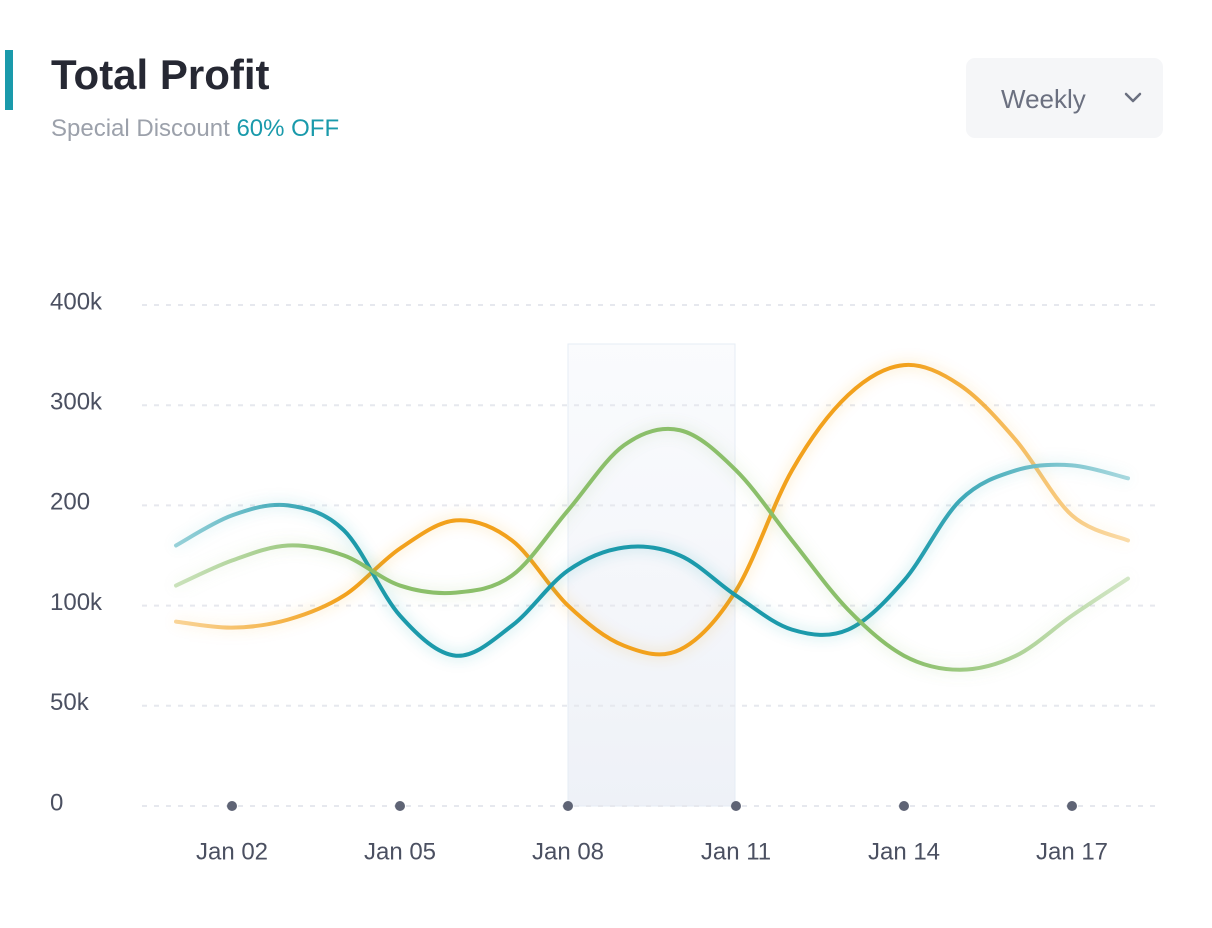 The image size is (1212, 928). I want to click on dropdown-box, so click(1064, 98).